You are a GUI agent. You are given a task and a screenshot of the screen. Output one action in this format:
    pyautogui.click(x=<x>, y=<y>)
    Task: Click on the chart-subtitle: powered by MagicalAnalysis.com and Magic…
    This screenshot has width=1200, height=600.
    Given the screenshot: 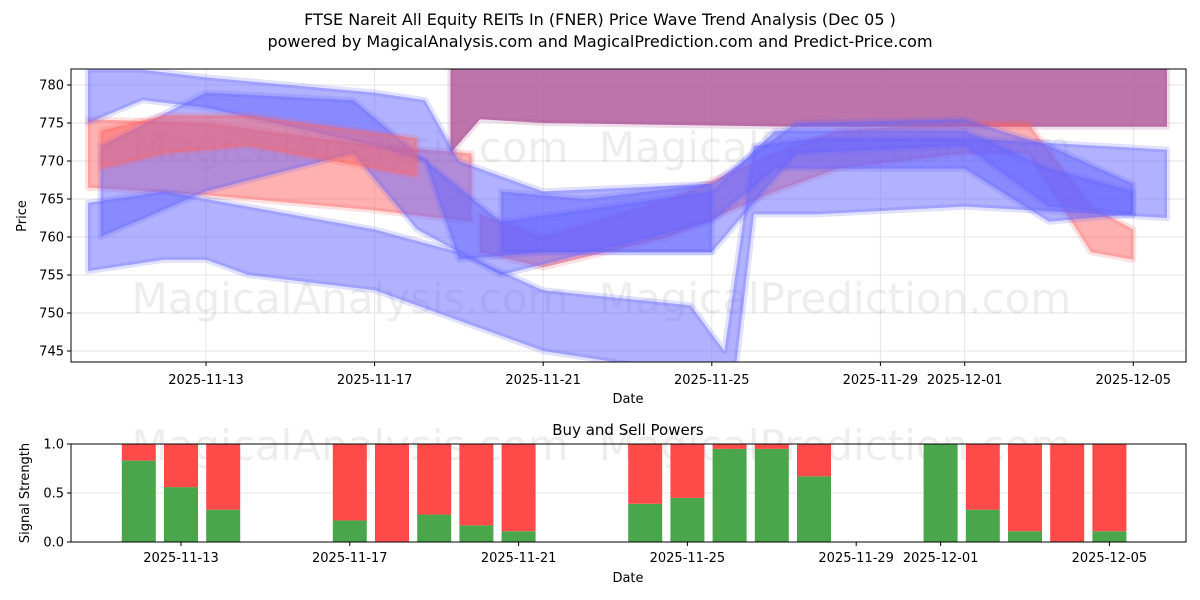 What is the action you would take?
    pyautogui.click(x=599, y=41)
    